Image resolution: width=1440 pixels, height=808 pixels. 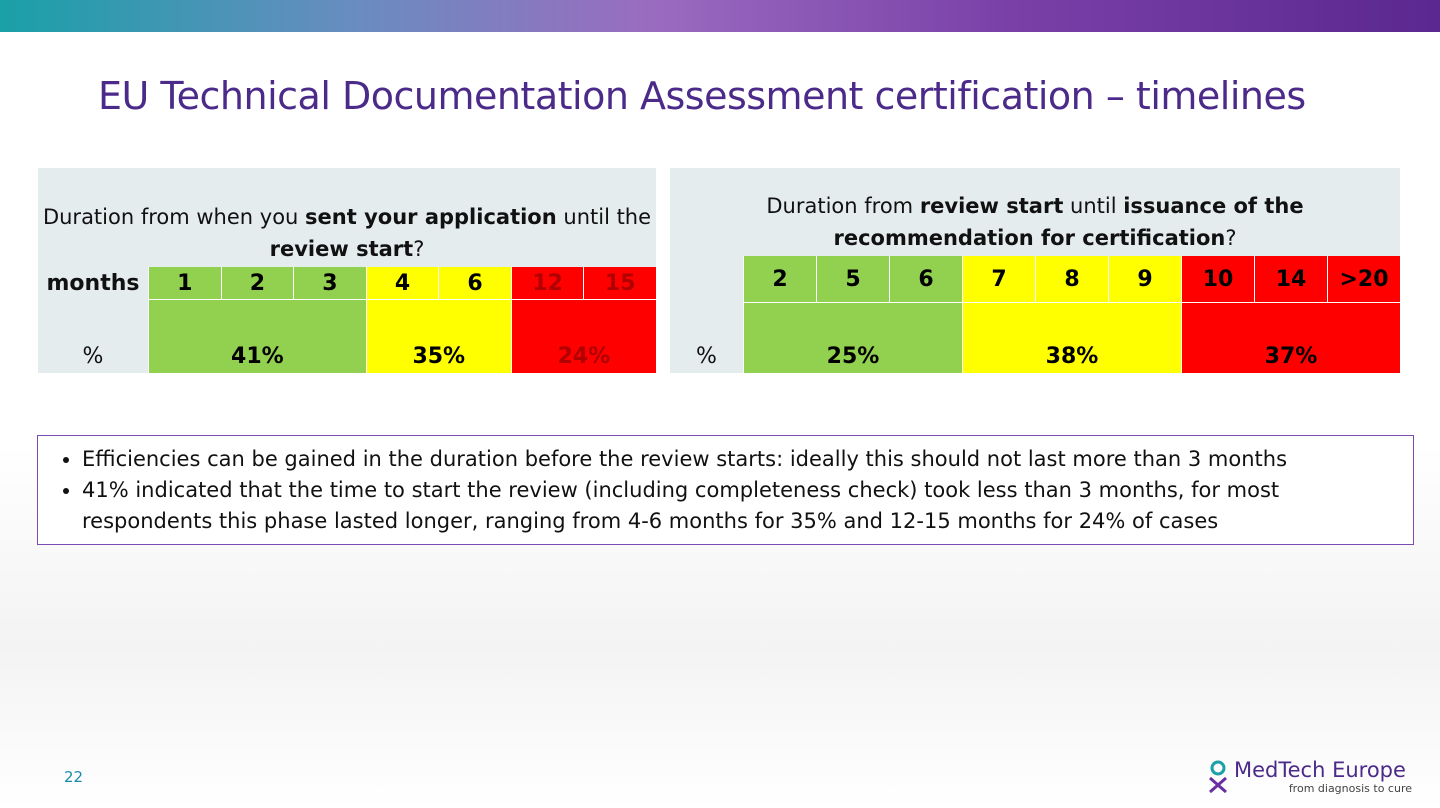 I want to click on month-cell: 9, so click(x=1144, y=279).